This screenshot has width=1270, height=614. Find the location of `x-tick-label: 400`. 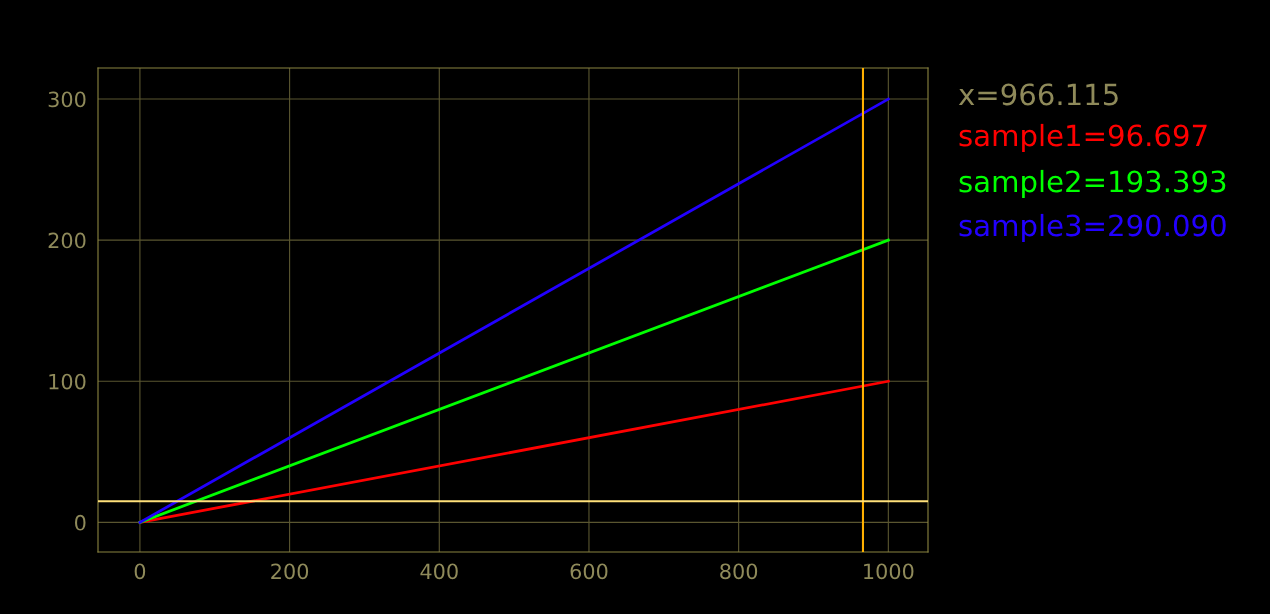

x-tick-label: 400 is located at coordinates (439, 571).